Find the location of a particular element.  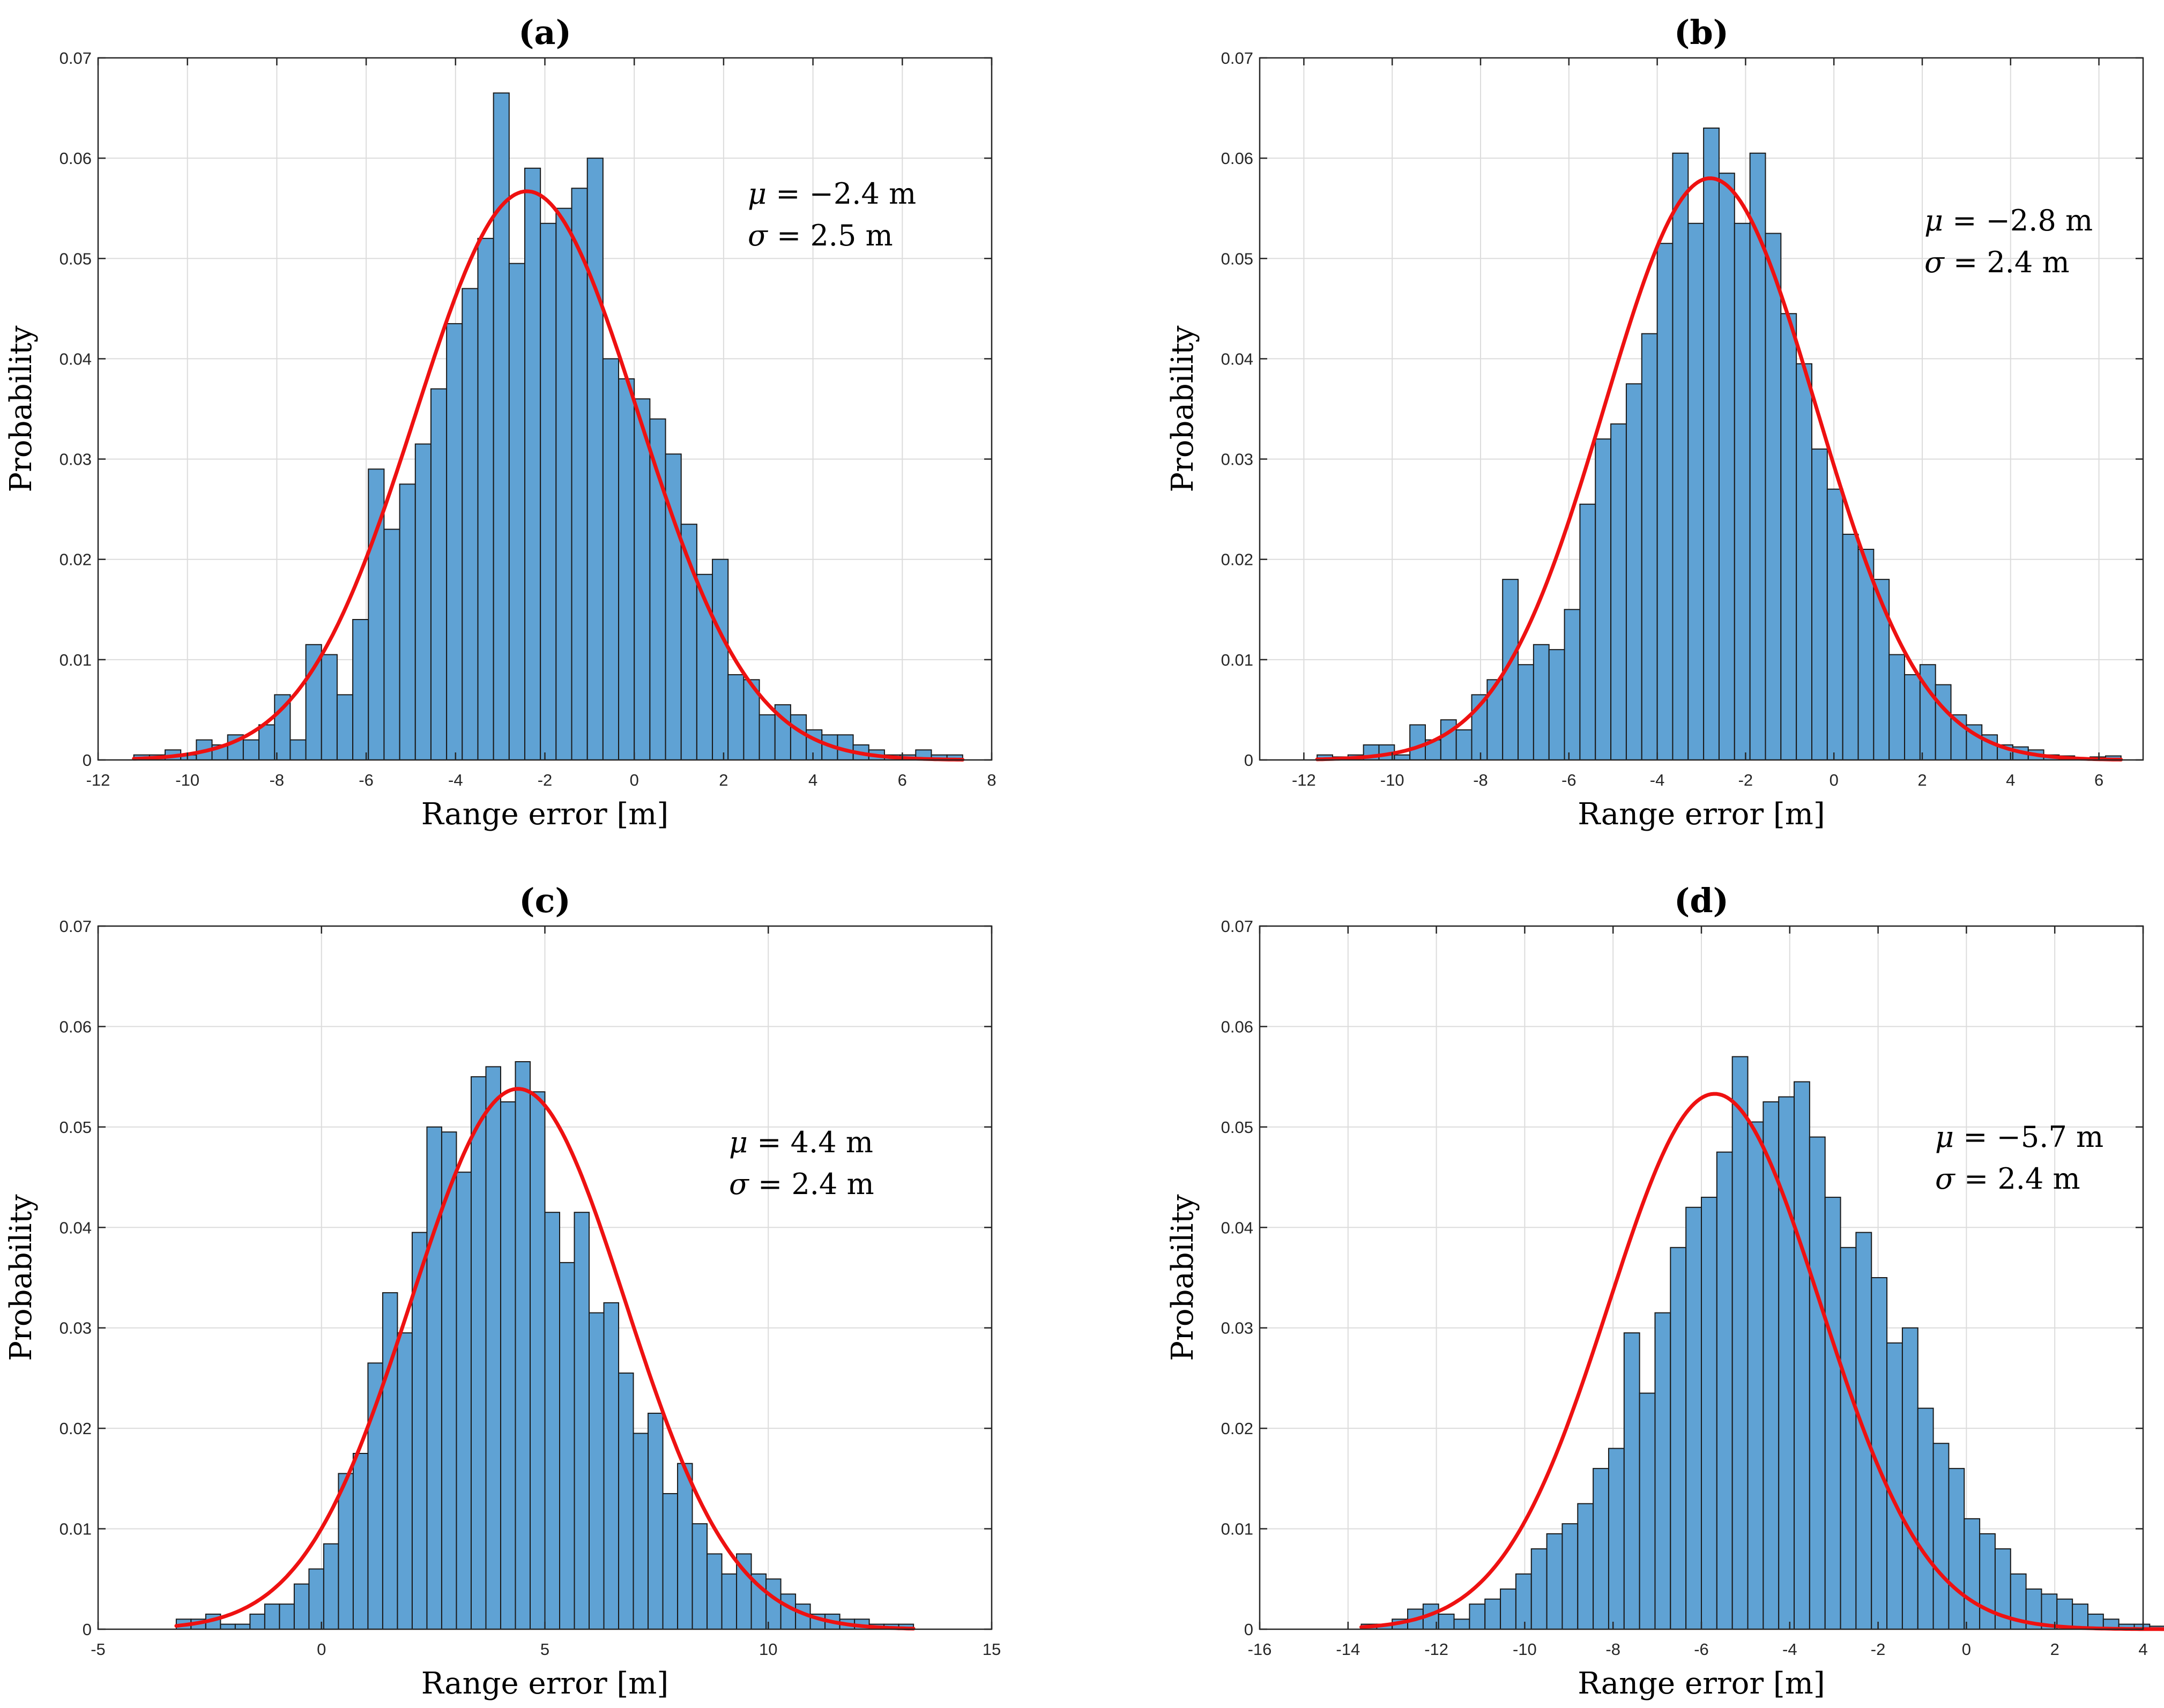

mu-value: = 4.4 m is located at coordinates (810, 1142).